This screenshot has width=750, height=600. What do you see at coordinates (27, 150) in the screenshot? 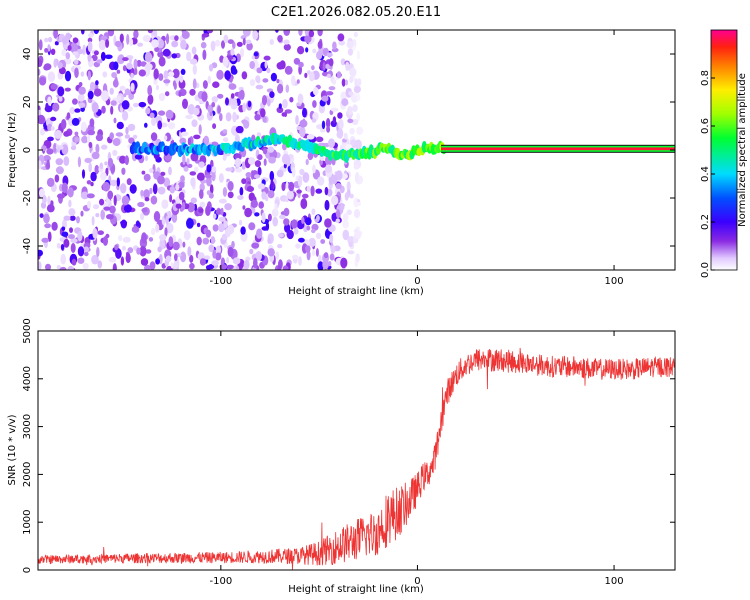
I see `y-tick-label: 0` at bounding box center [27, 150].